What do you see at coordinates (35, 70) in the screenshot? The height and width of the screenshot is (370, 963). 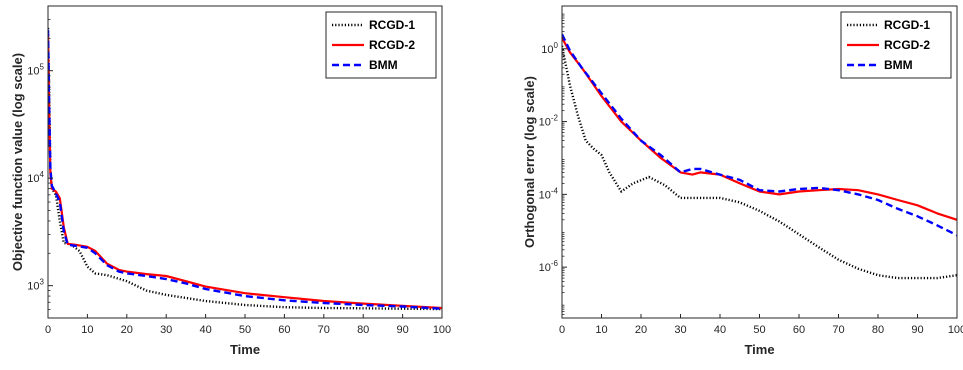 I see `y-tick-label: 10⁵` at bounding box center [35, 70].